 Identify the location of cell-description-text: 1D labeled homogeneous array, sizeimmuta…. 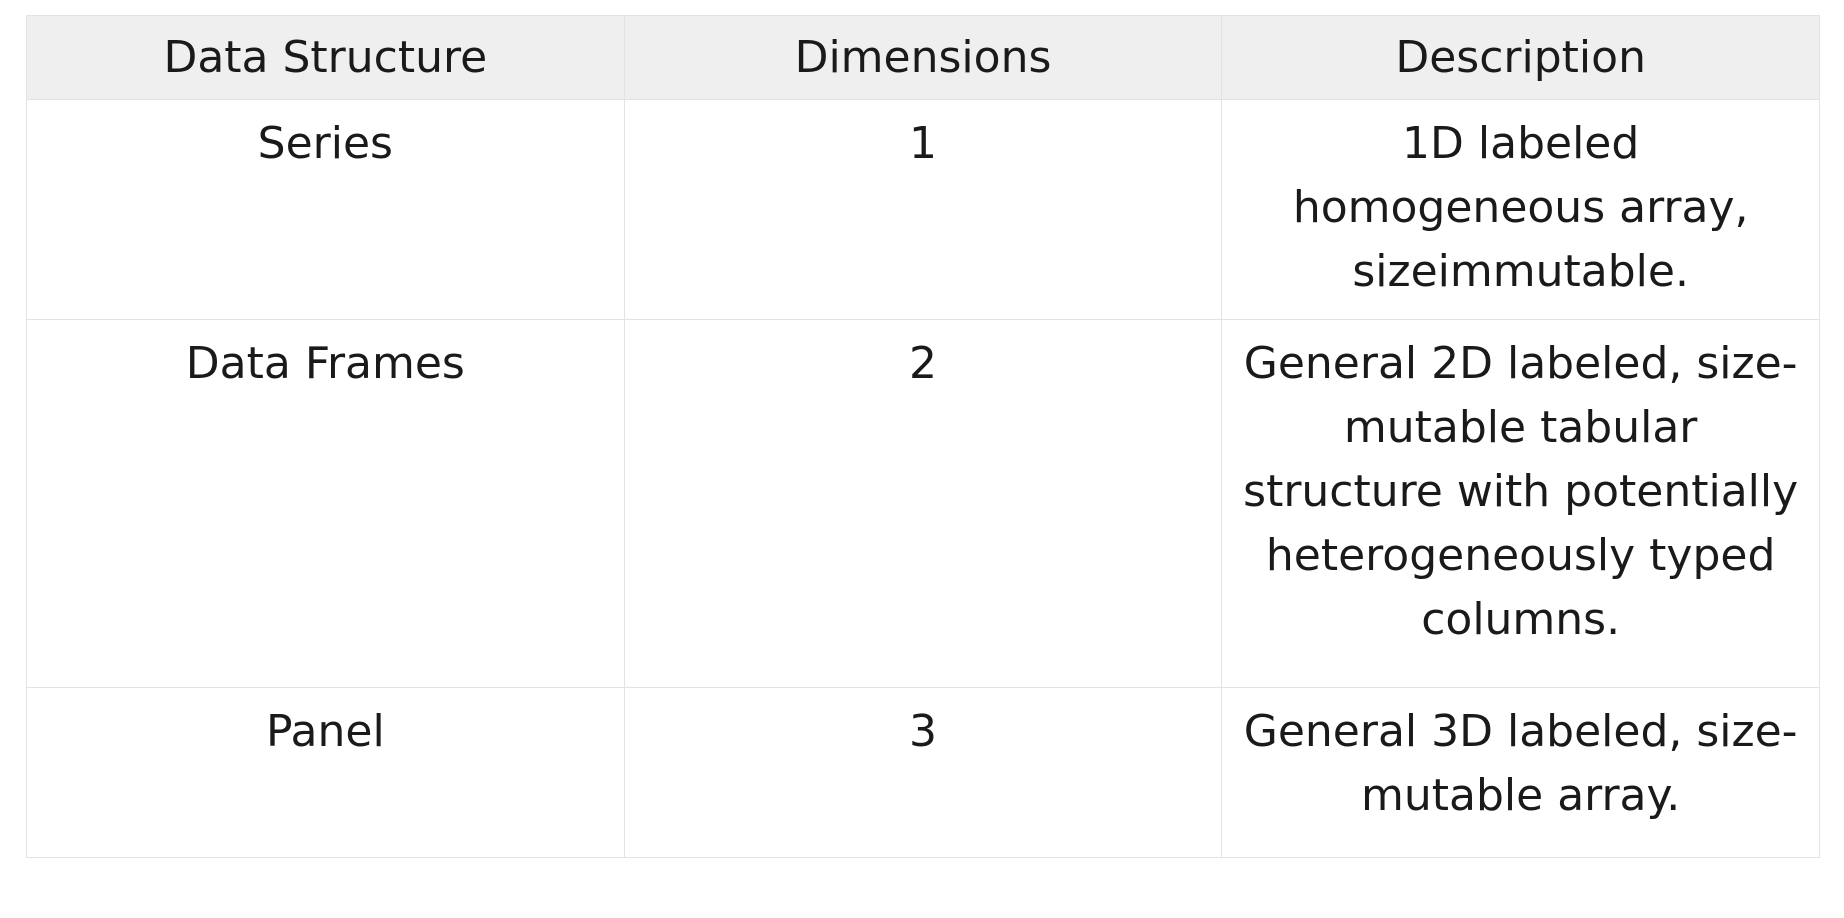
(1520, 207).